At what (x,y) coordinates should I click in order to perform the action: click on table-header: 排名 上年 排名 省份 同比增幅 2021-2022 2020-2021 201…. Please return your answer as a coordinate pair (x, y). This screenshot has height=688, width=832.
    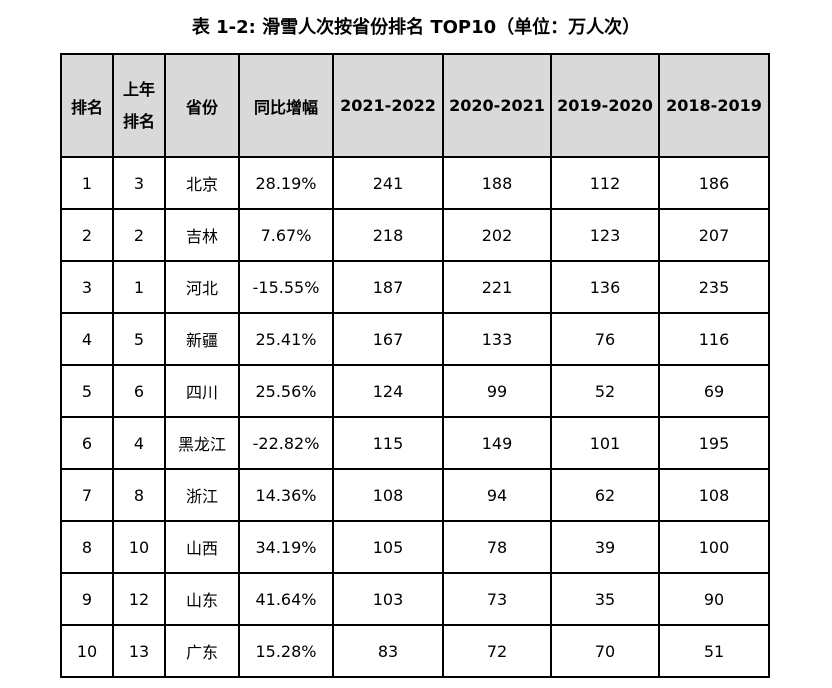
    Looking at the image, I should click on (415, 105).